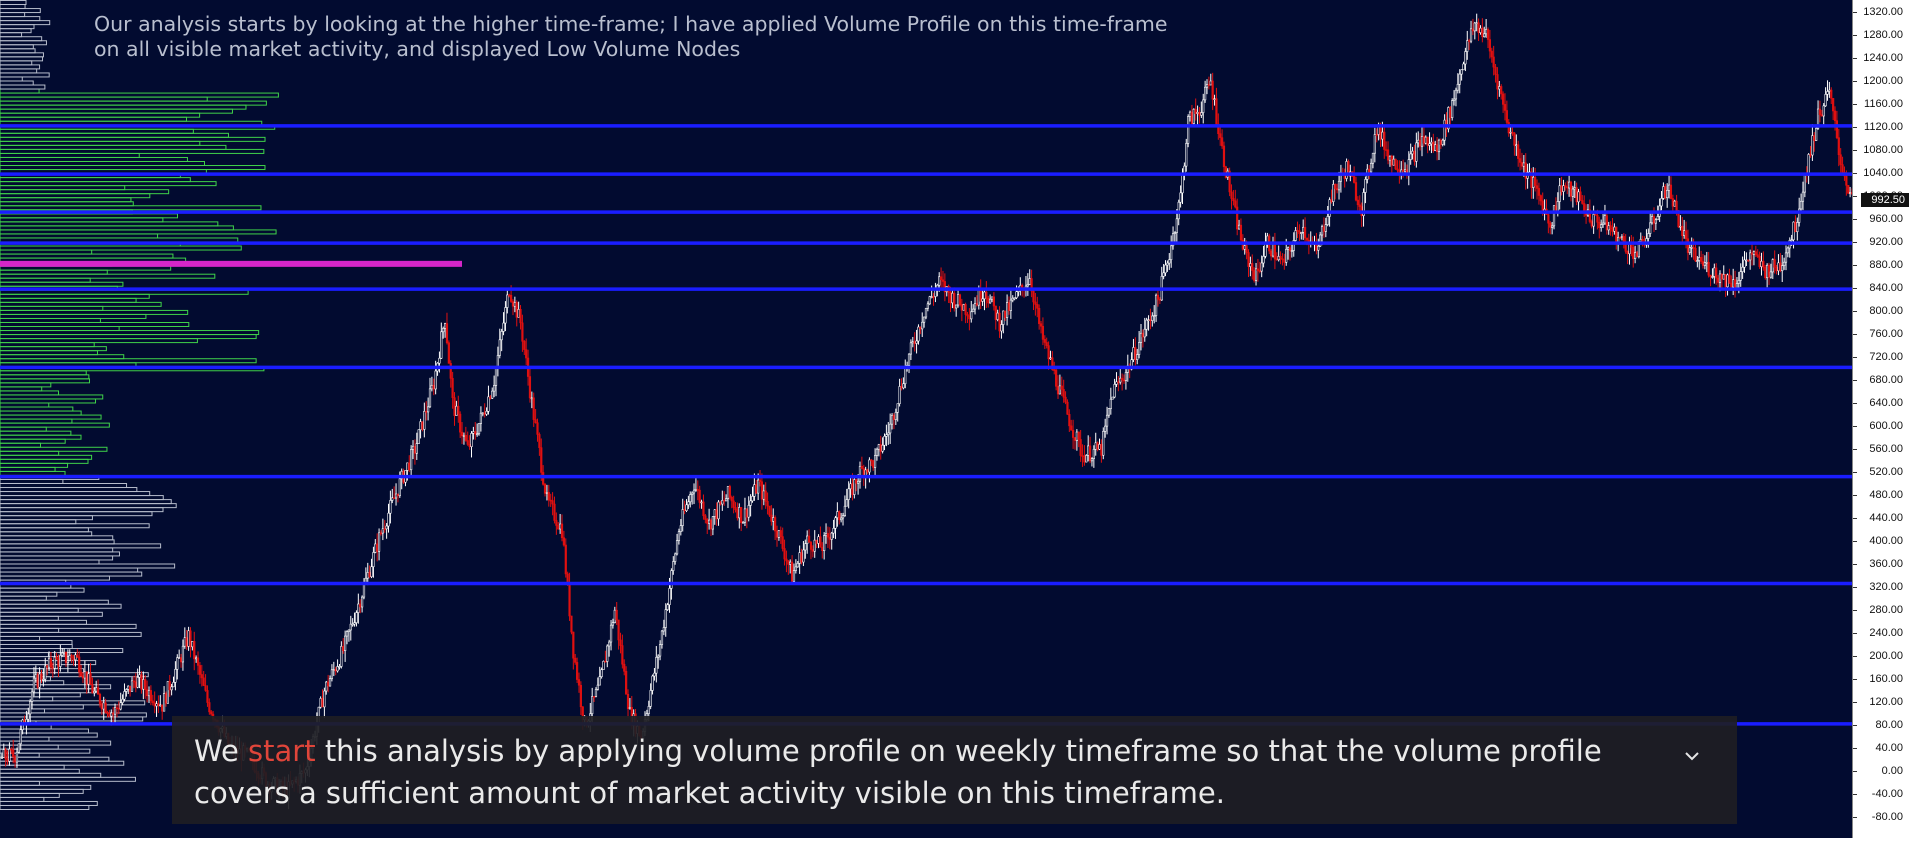 The image size is (1913, 846). I want to click on price-tick-label: 880.00, so click(1886, 265).